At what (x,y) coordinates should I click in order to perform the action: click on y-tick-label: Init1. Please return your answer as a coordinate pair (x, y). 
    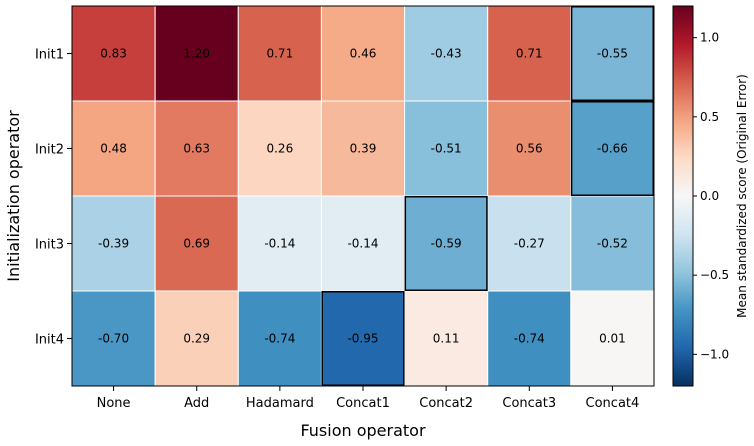
    Looking at the image, I should click on (49, 55).